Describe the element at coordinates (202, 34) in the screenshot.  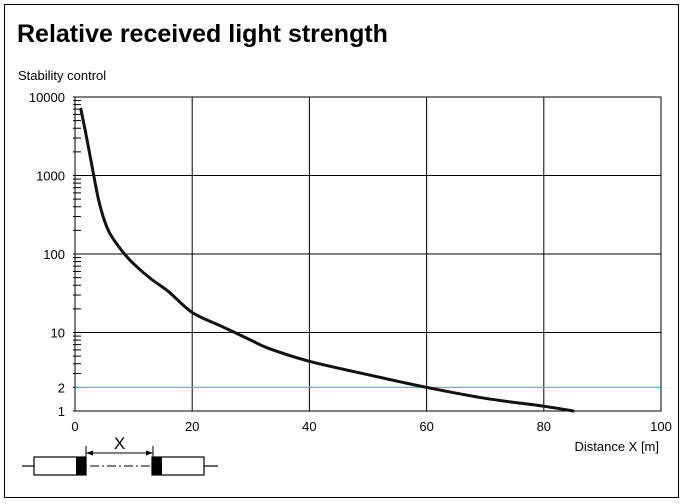
I see `chart-title: Relative received light strength` at that location.